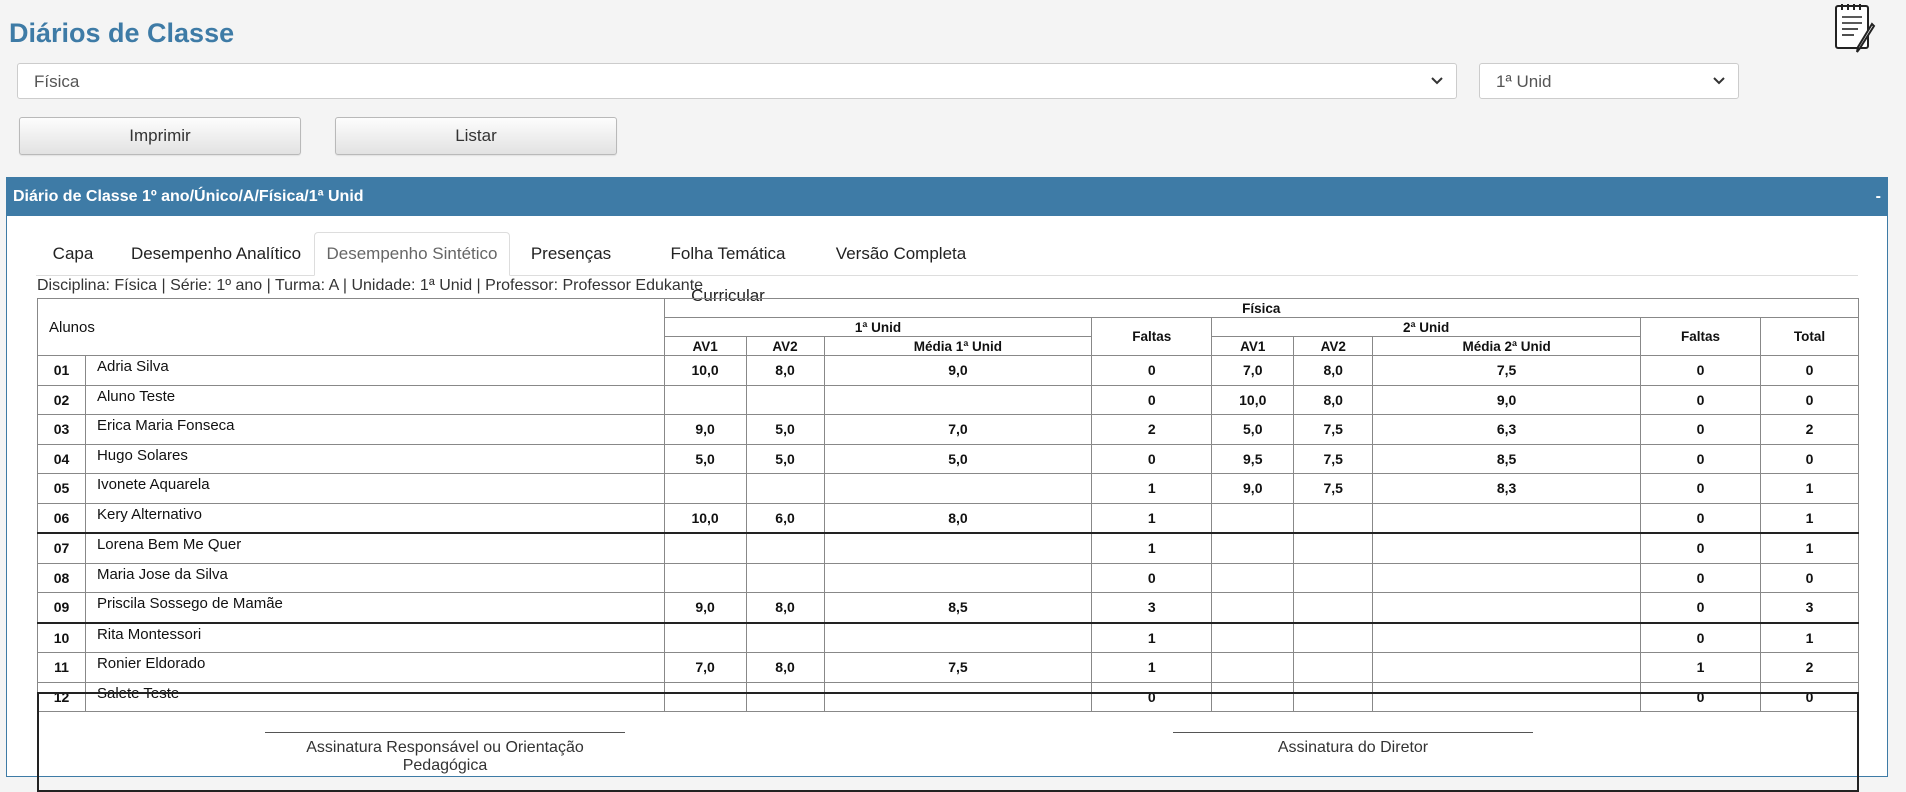 This screenshot has width=1906, height=792. Describe the element at coordinates (61, 518) in the screenshot. I see `row-number: 06` at that location.